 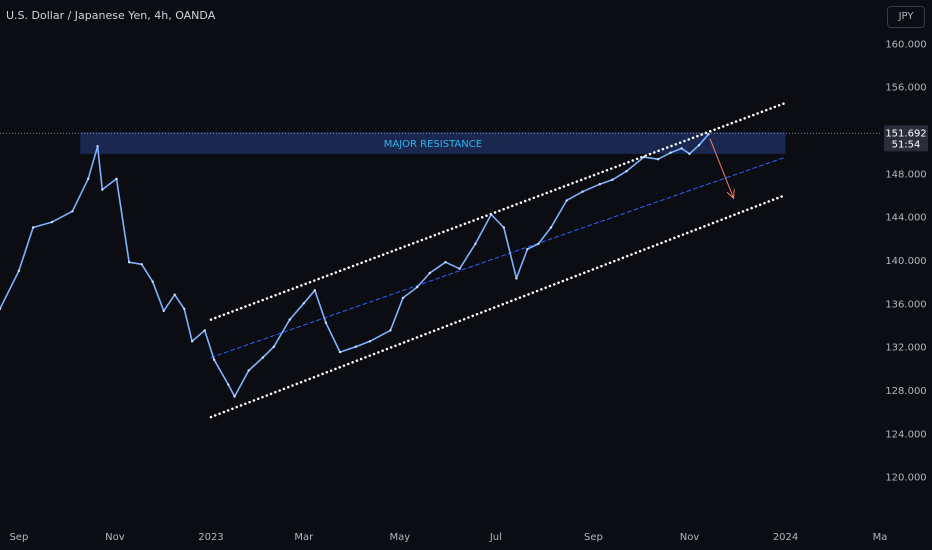 What do you see at coordinates (906, 17) in the screenshot?
I see `currency-button: JPY` at bounding box center [906, 17].